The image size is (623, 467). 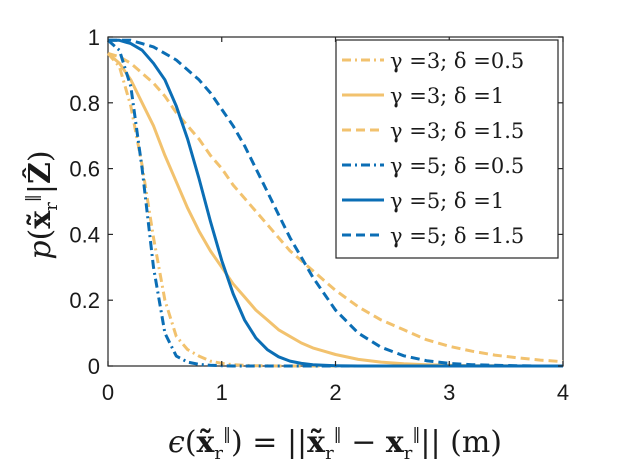 What do you see at coordinates (94, 366) in the screenshot?
I see `y-tick-label: 0` at bounding box center [94, 366].